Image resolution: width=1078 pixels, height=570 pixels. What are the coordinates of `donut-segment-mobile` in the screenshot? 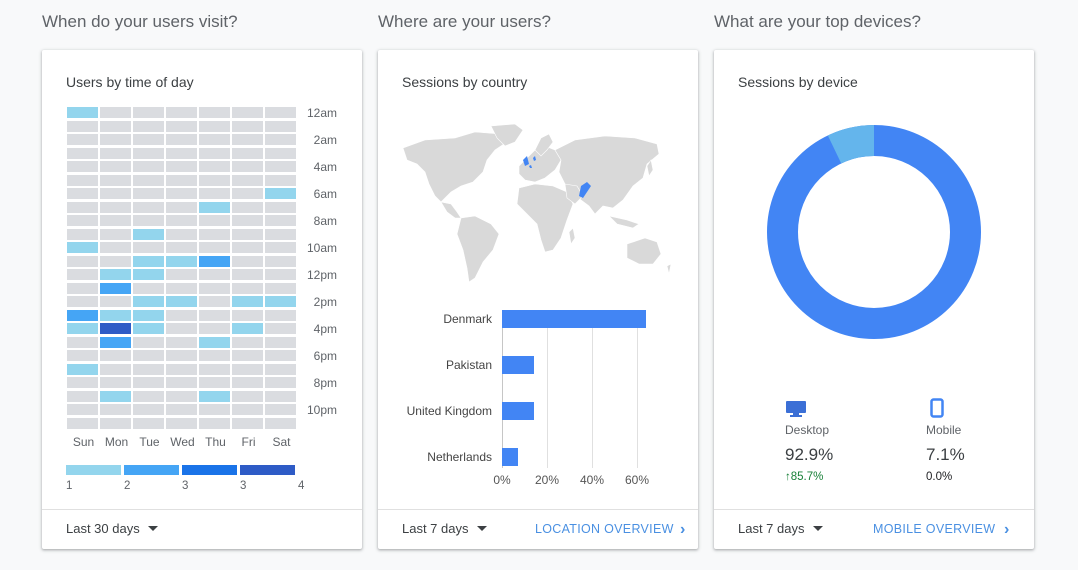 It's located at (874, 232).